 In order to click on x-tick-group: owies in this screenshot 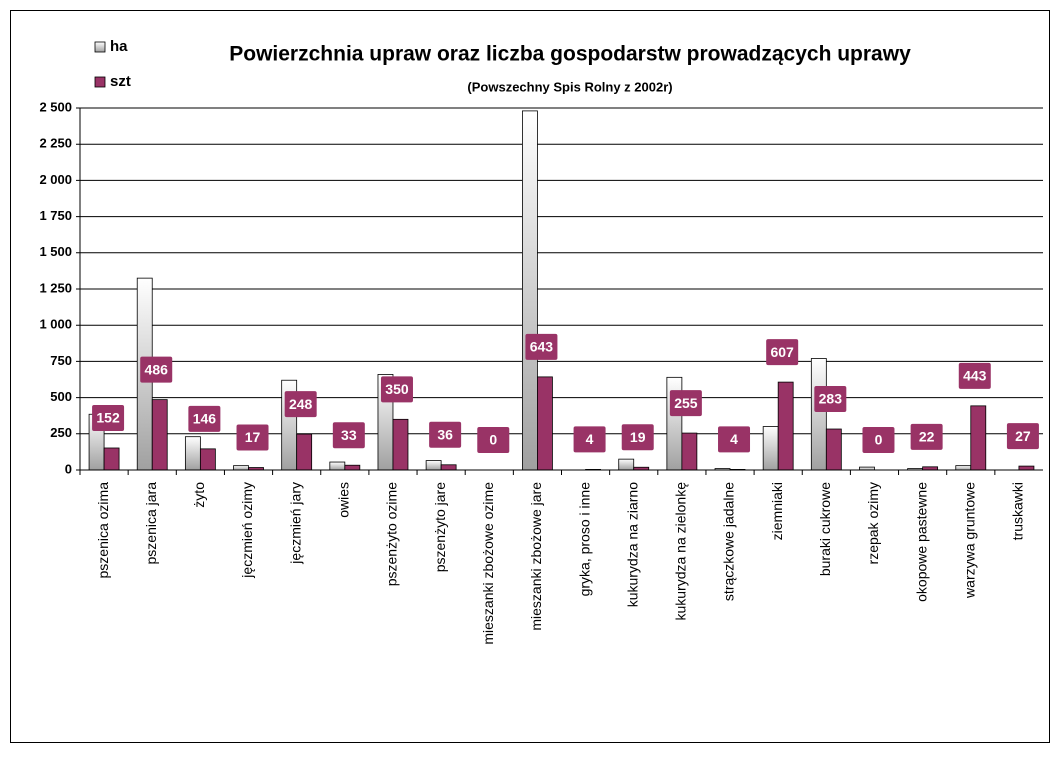, I will do `click(344, 500)`.